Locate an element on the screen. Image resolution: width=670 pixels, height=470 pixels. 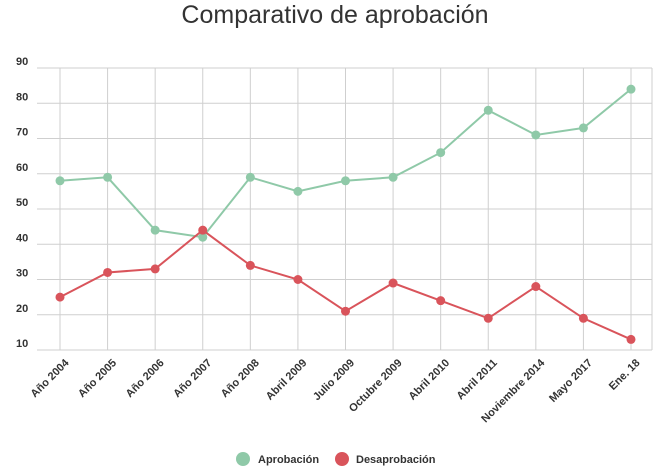
x-tick-label: Abril 2011 is located at coordinates (477, 379).